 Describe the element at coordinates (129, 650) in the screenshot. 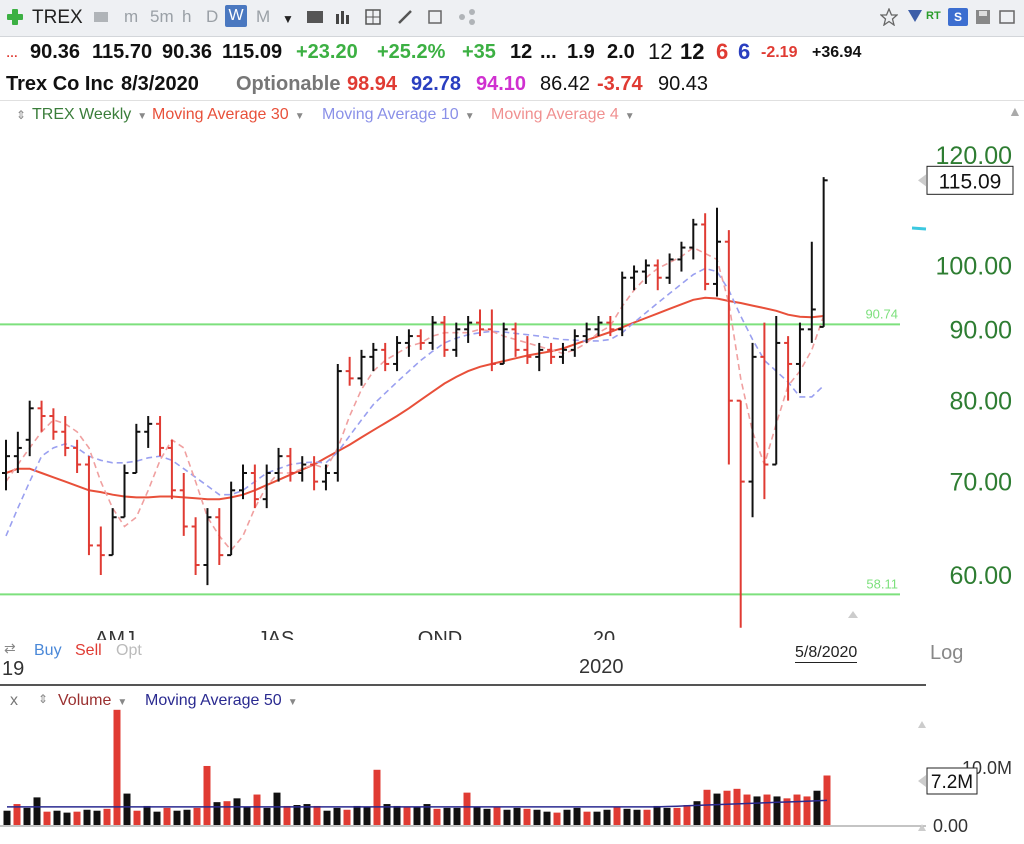

I see `opt-button: Opt` at that location.